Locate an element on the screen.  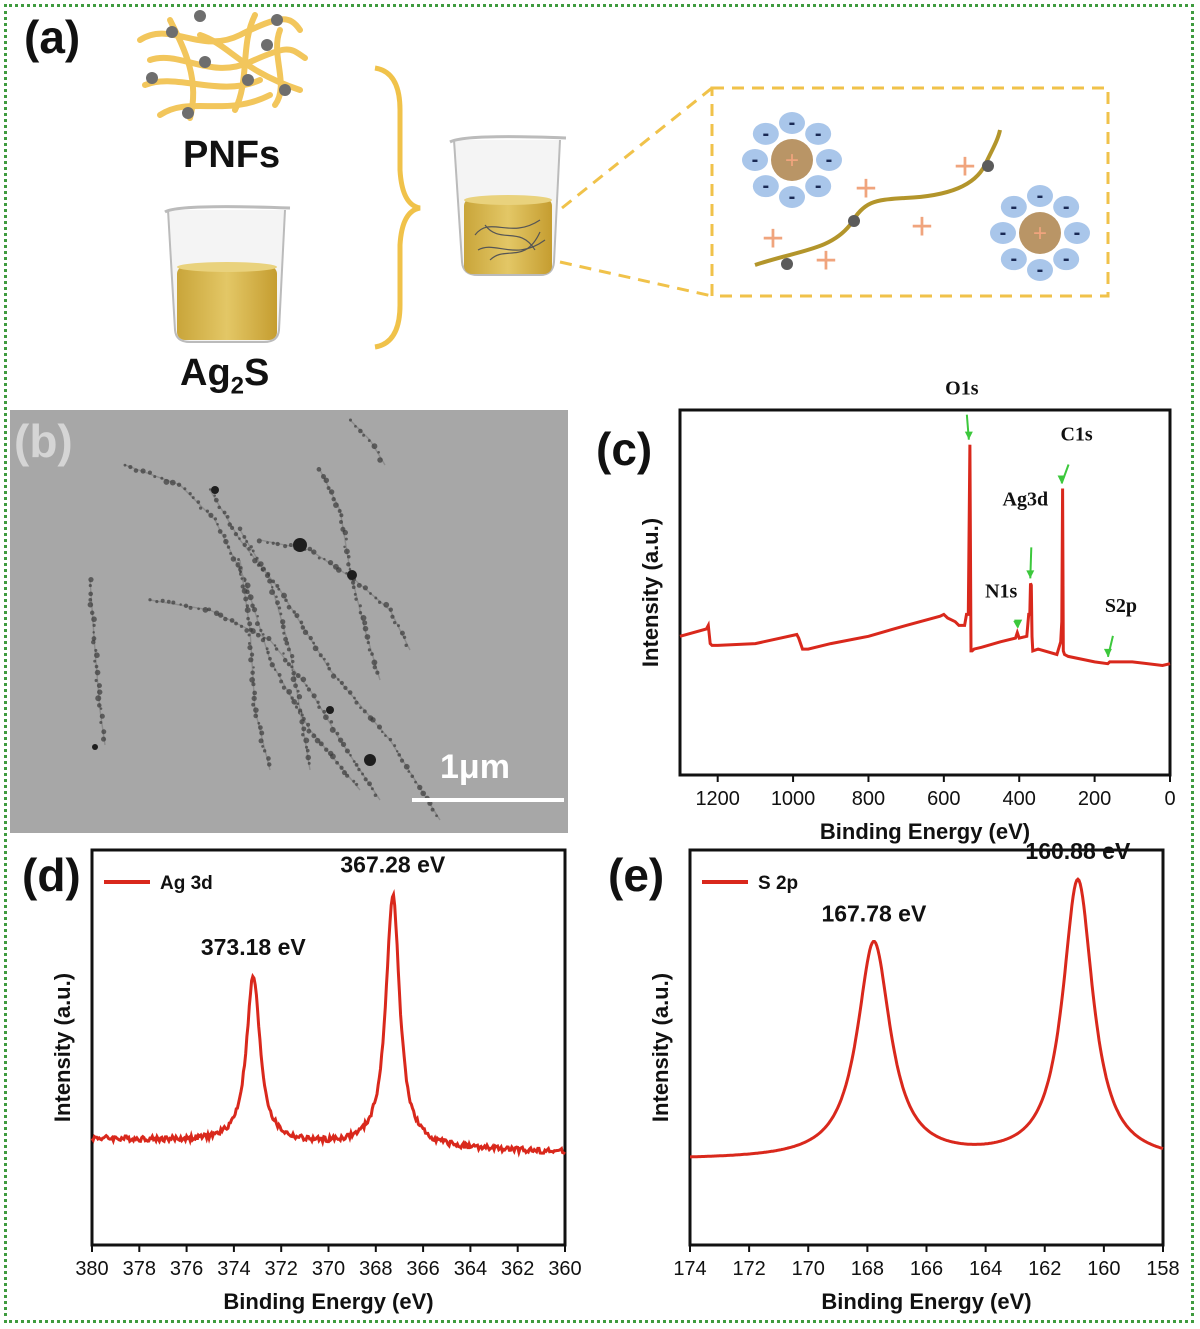
mixed-beaker-icon is located at coordinates (508, 205).